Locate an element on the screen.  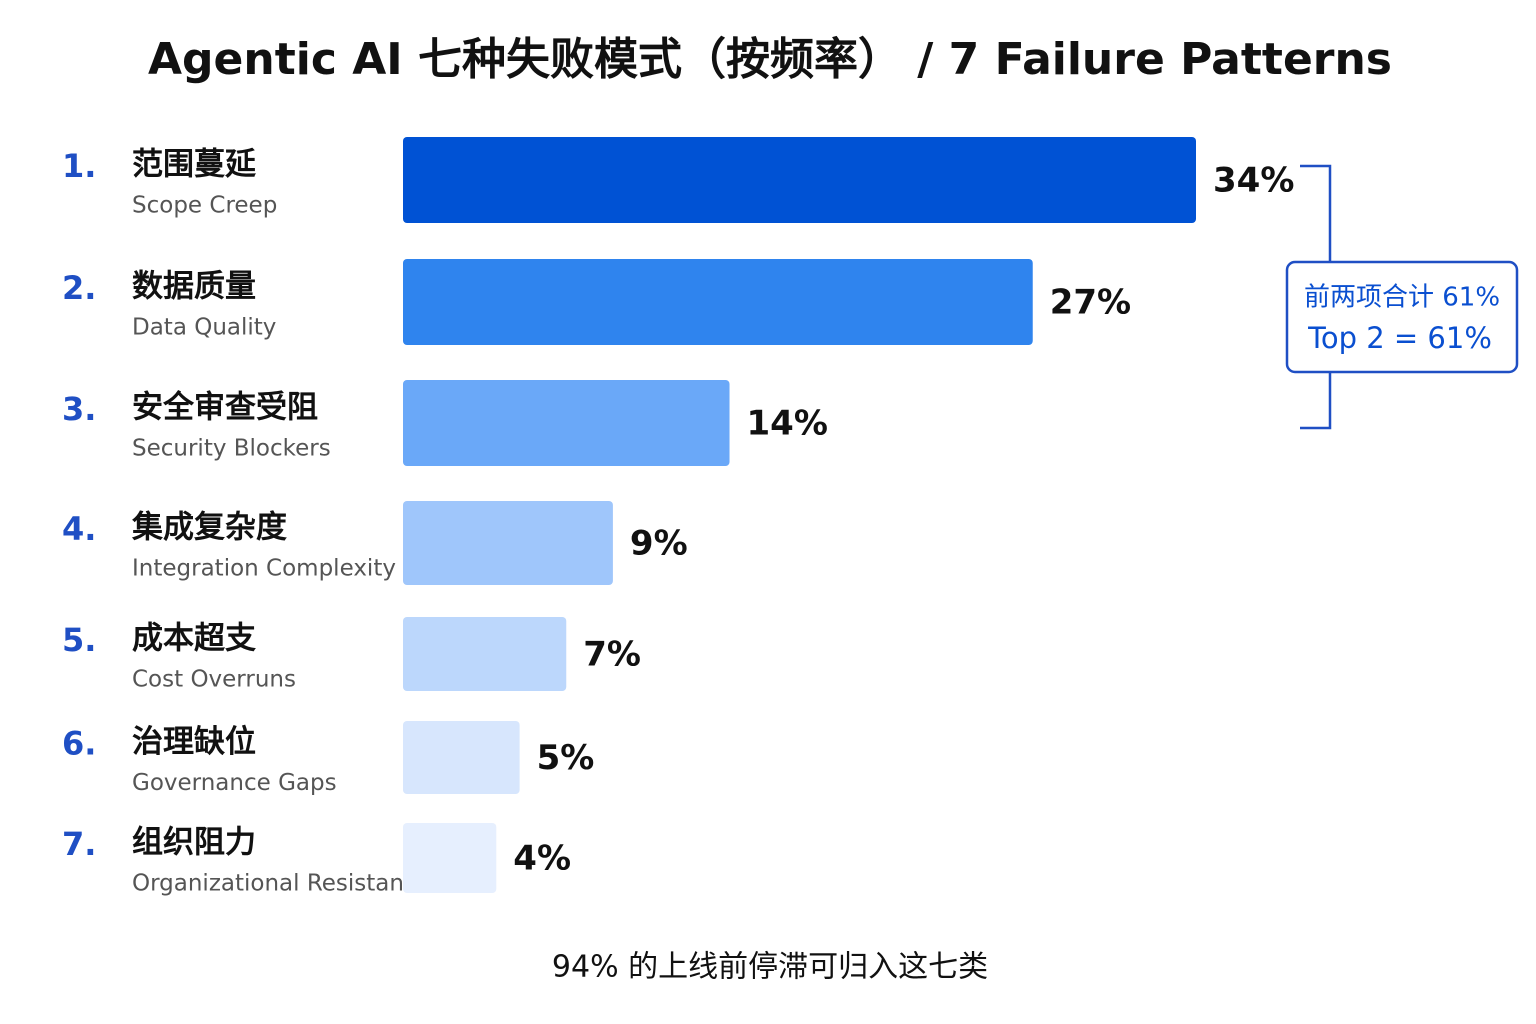
bracket is located at coordinates (1316, 297).